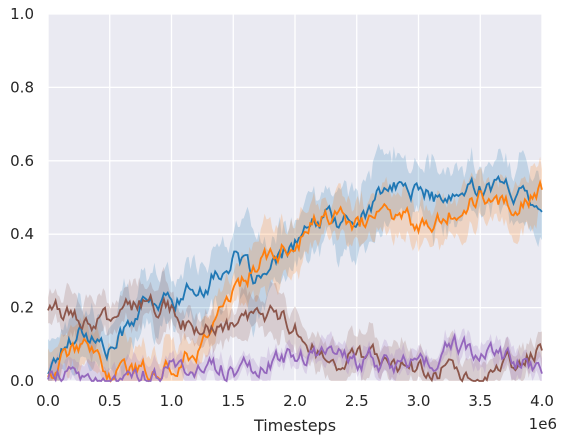 The image size is (565, 443). What do you see at coordinates (110, 401) in the screenshot?
I see `x-tick-label: 0.5` at bounding box center [110, 401].